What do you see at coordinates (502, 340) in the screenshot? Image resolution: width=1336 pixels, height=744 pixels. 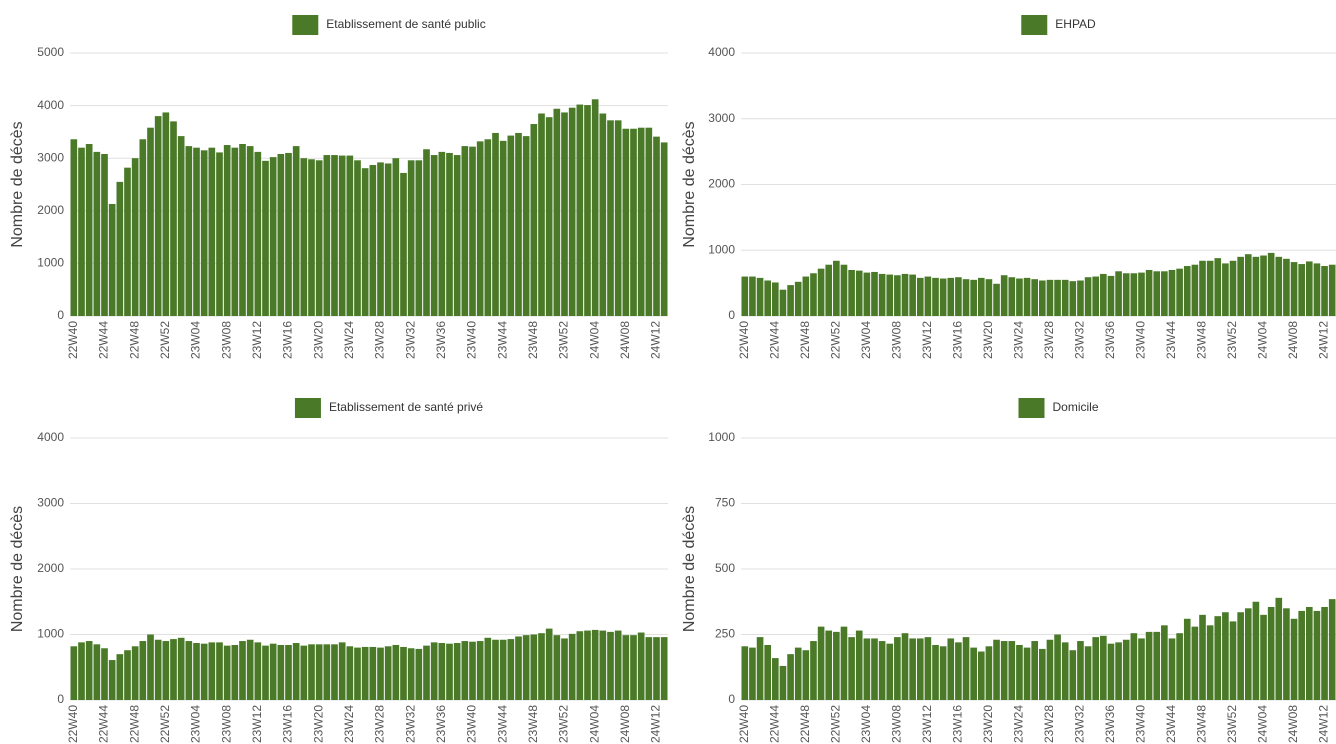 I see `x-tick-label: 23W44` at bounding box center [502, 340].